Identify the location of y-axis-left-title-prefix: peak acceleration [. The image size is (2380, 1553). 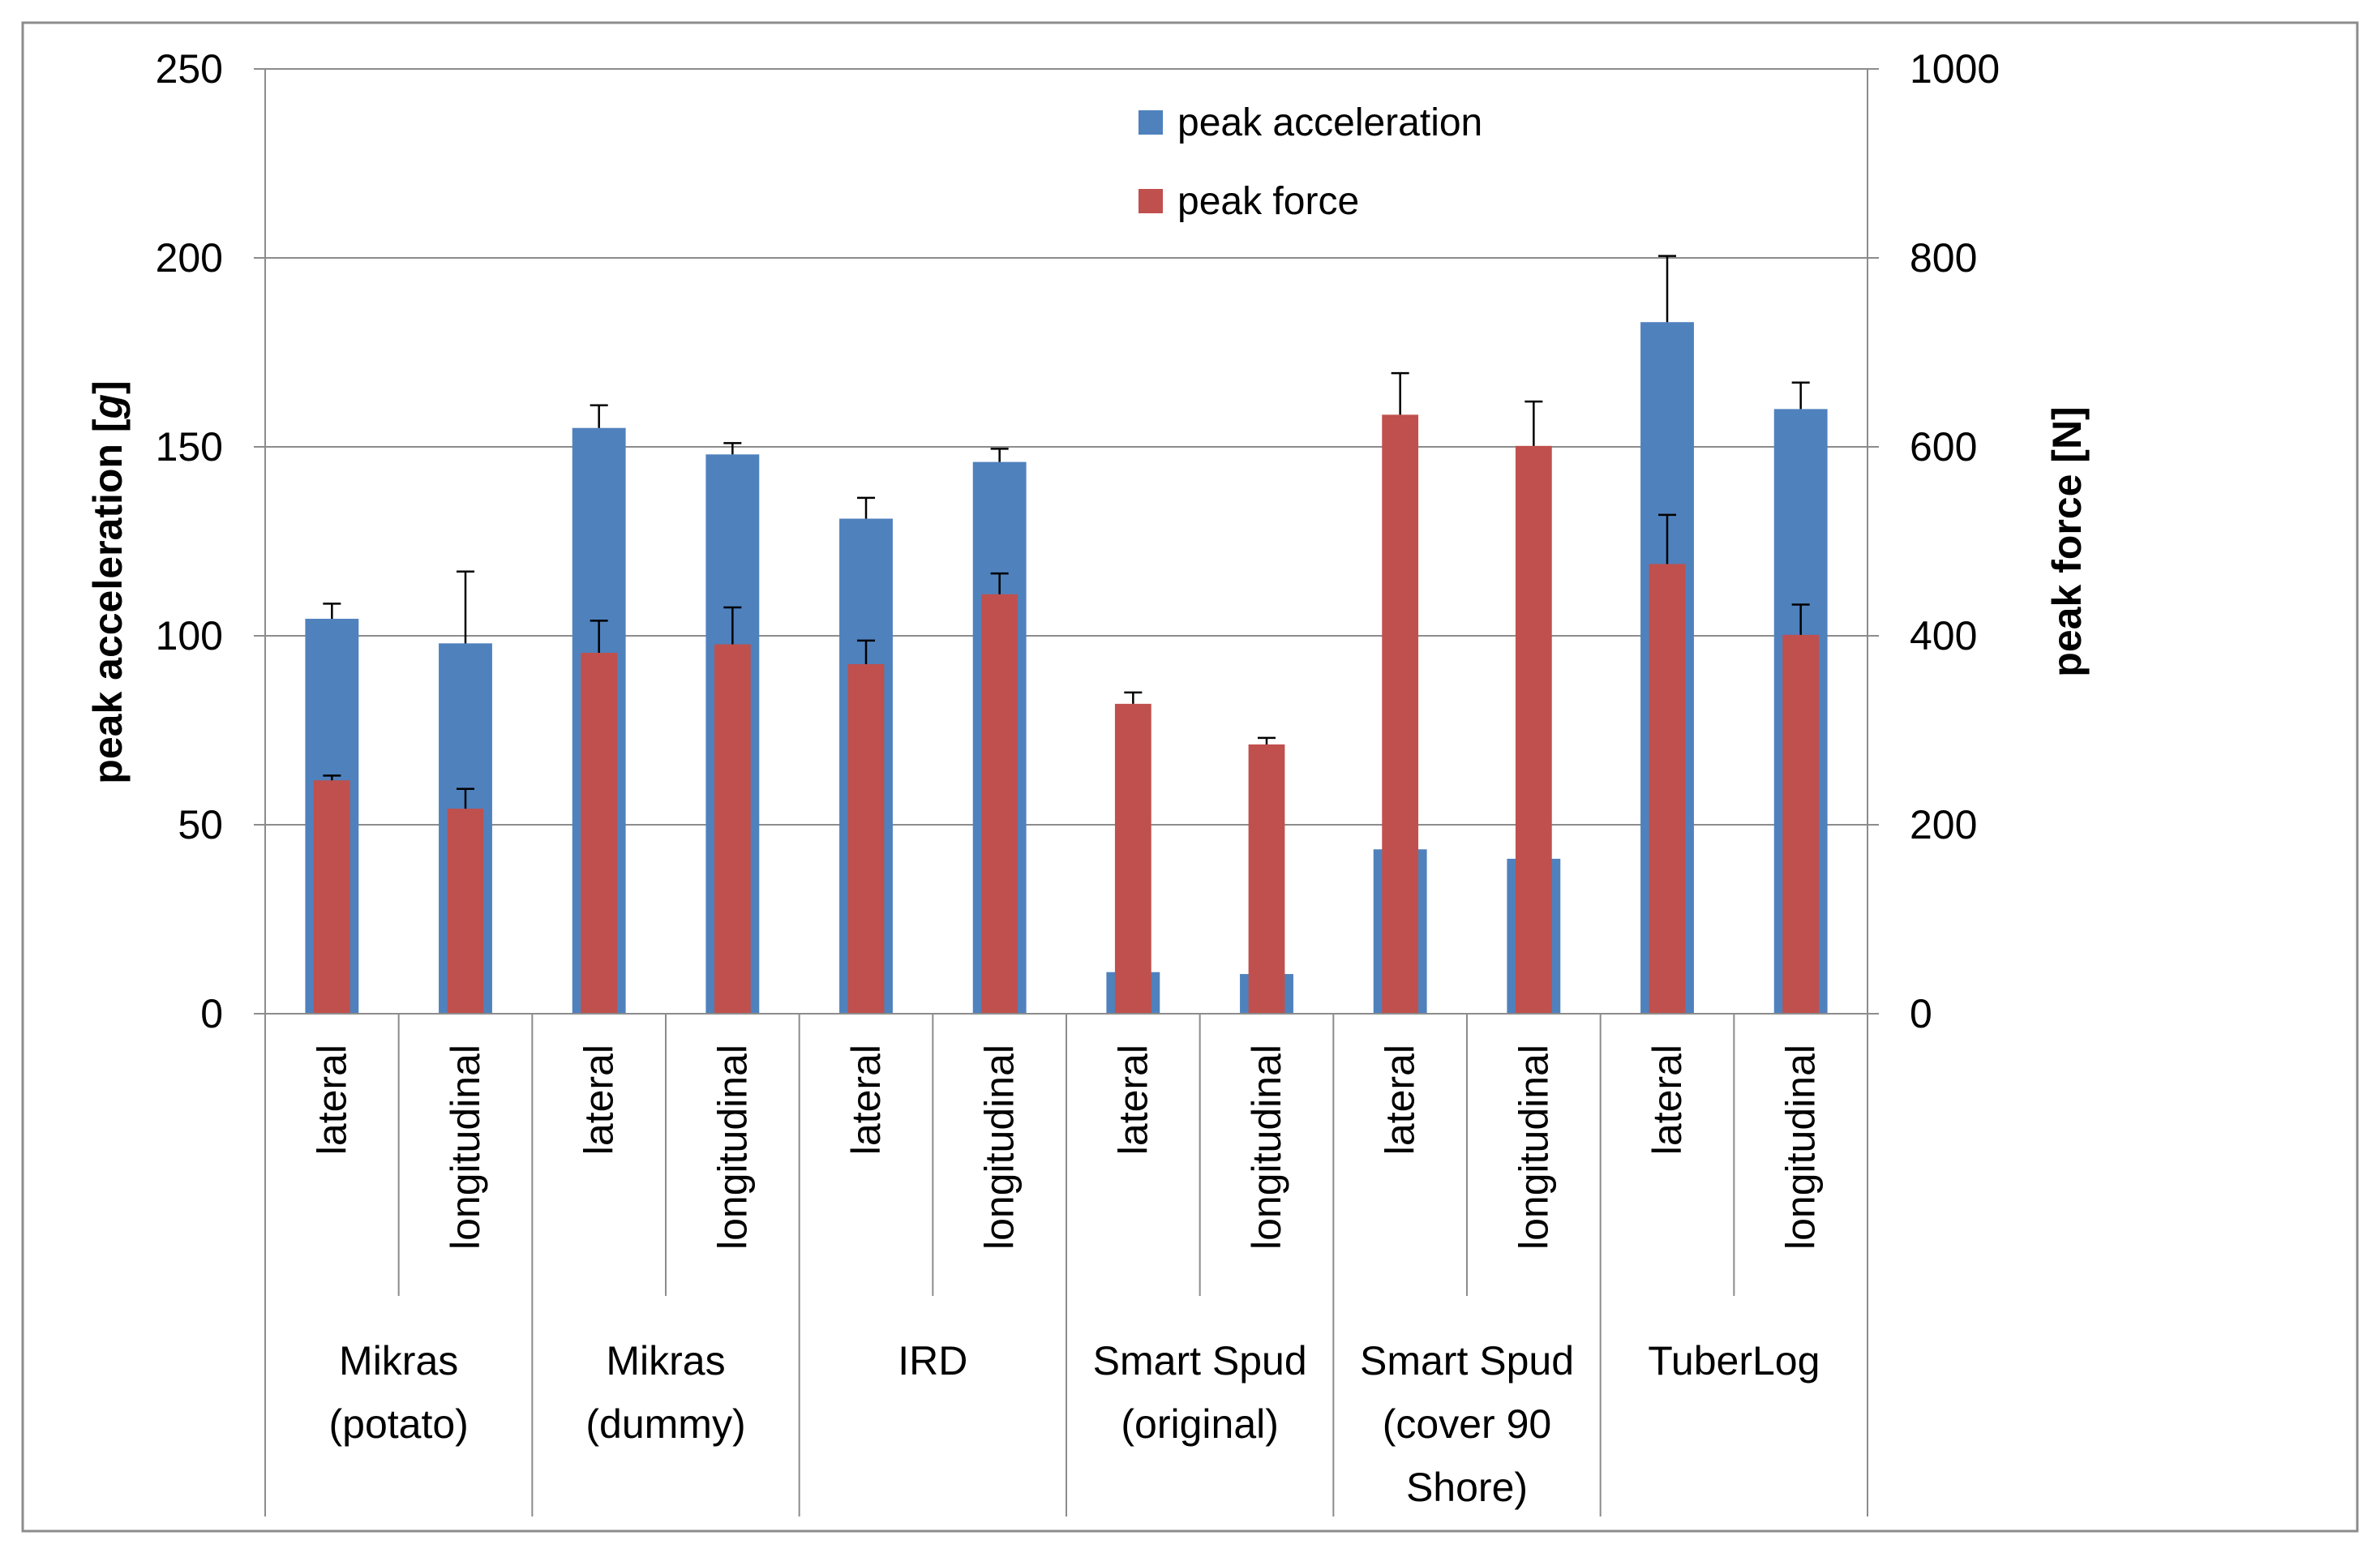
(108, 601).